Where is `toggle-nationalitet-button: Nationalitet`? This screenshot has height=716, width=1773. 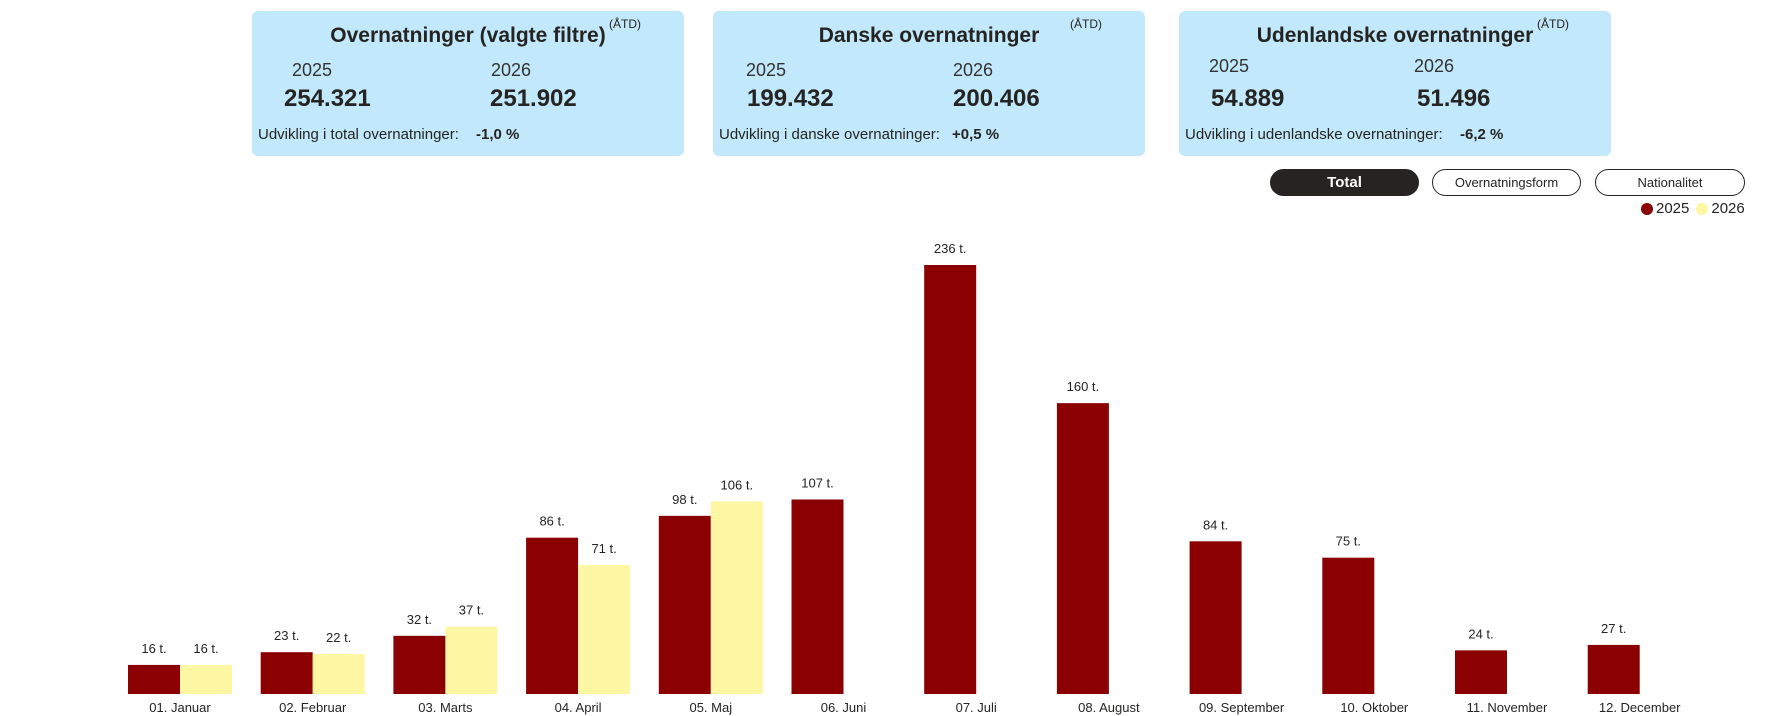 toggle-nationalitet-button: Nationalitet is located at coordinates (1670, 182).